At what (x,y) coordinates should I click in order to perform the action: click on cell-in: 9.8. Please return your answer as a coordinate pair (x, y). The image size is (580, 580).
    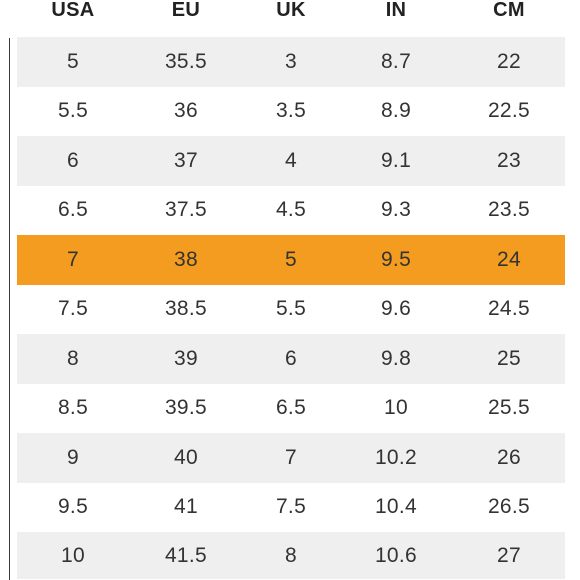
    Looking at the image, I should click on (396, 358).